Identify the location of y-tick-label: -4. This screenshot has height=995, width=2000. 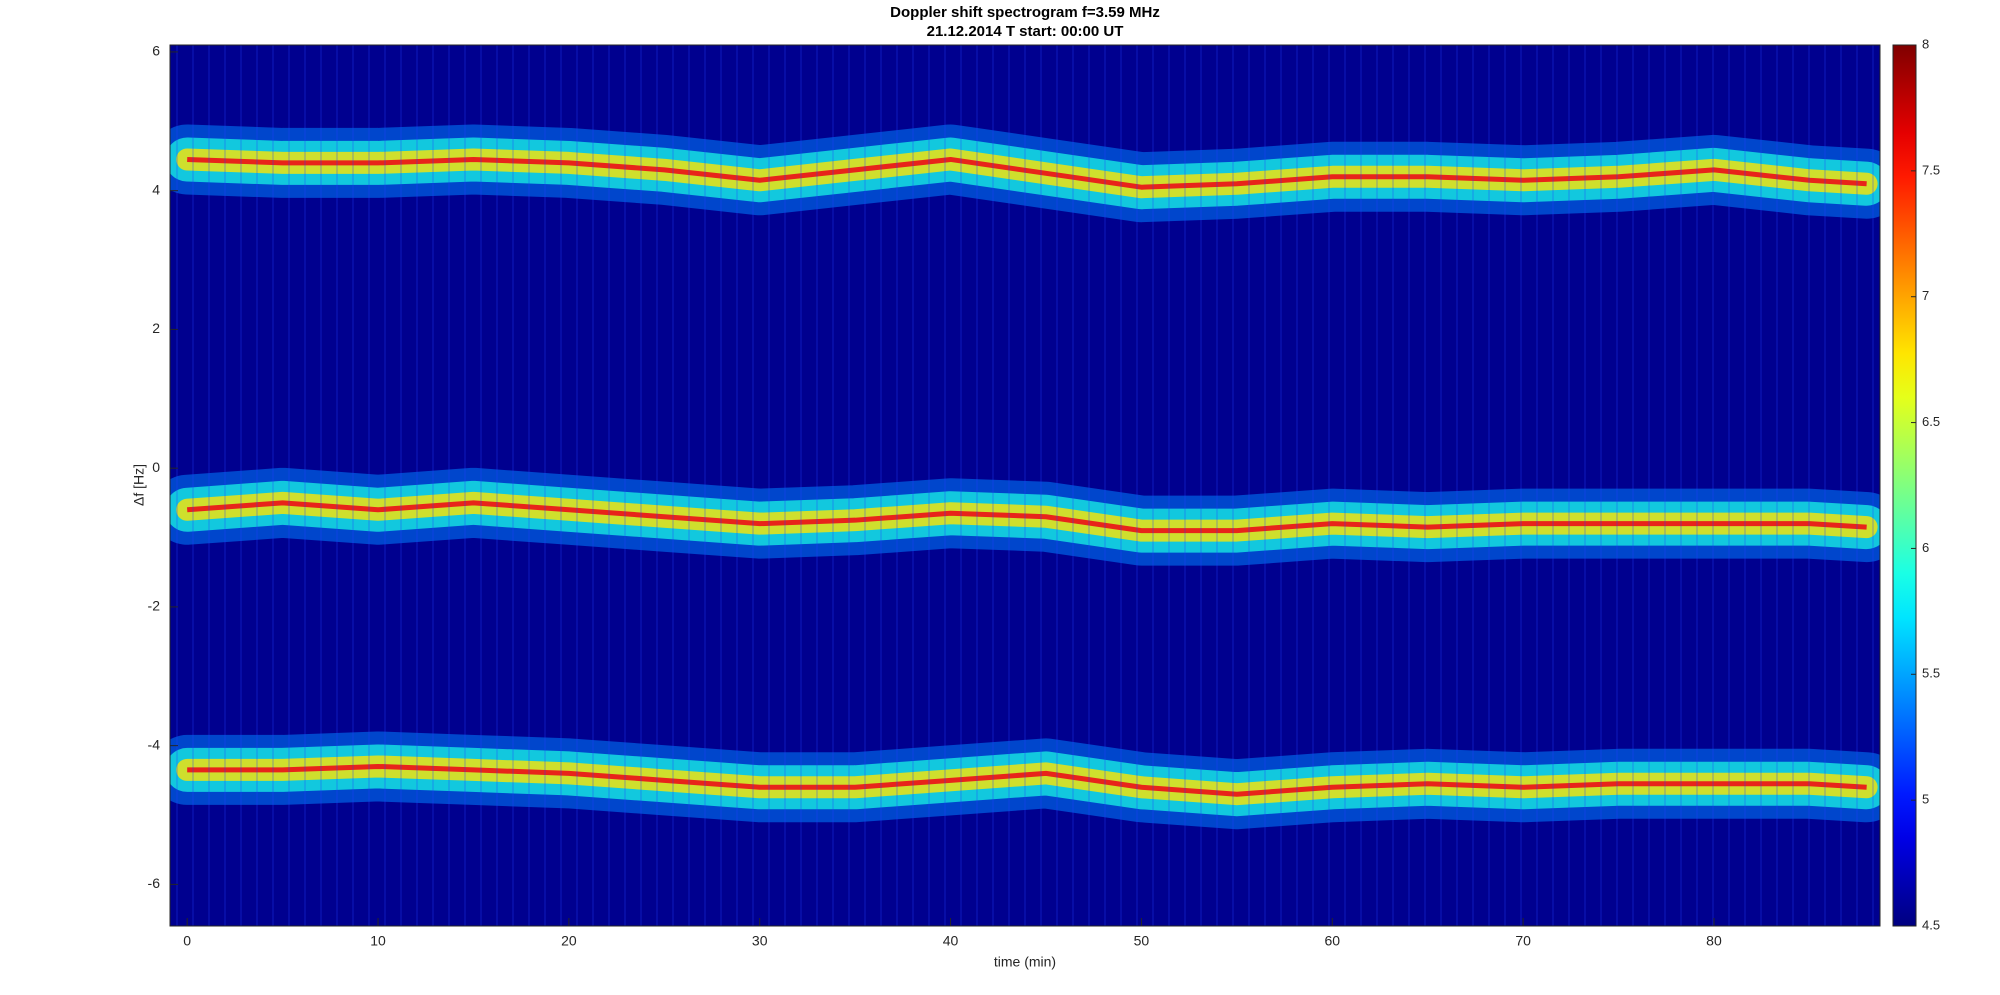
(154, 744).